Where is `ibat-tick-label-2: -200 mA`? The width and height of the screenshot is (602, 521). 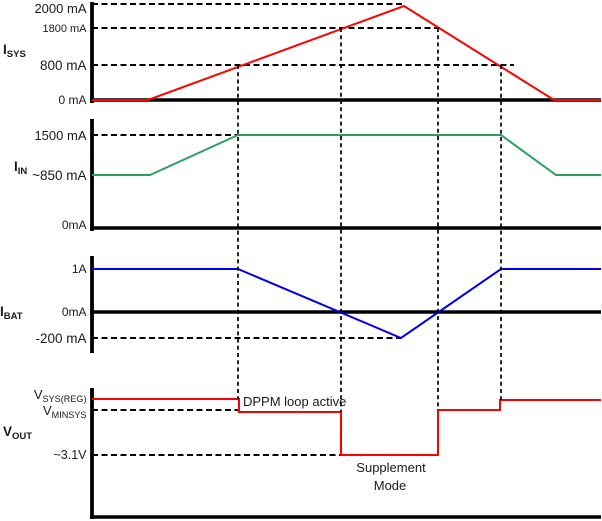 ibat-tick-label-2: -200 mA is located at coordinates (60, 338).